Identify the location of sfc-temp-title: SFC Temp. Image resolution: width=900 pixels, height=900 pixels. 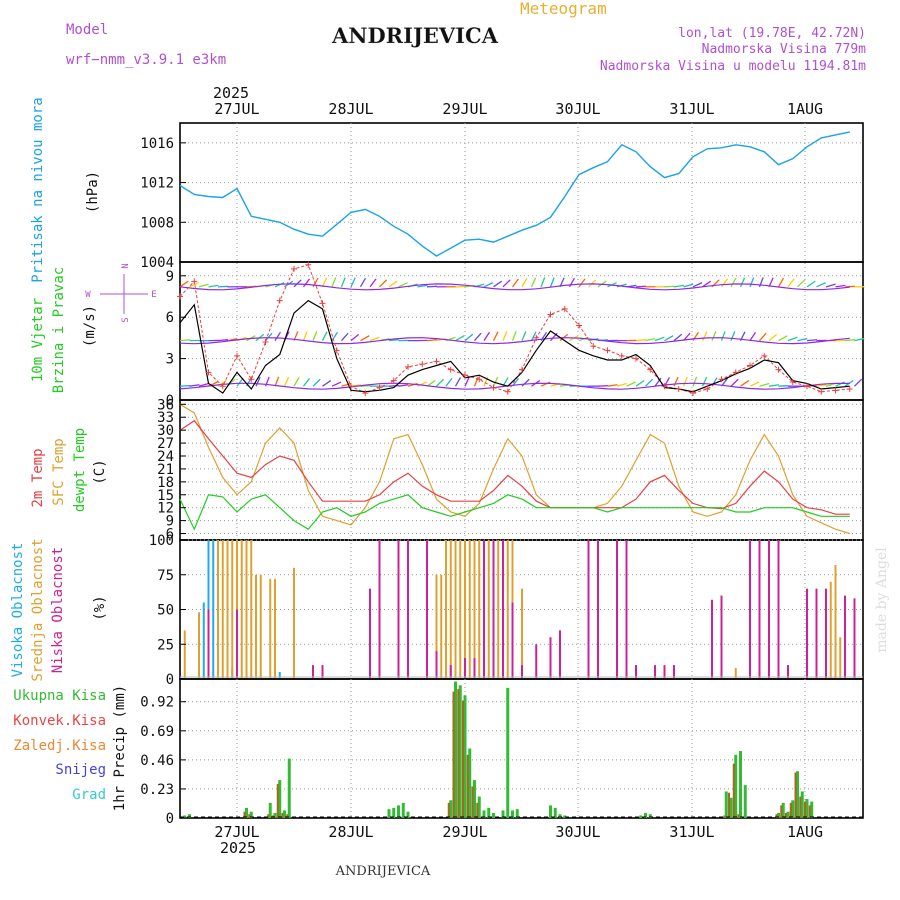
(59, 471).